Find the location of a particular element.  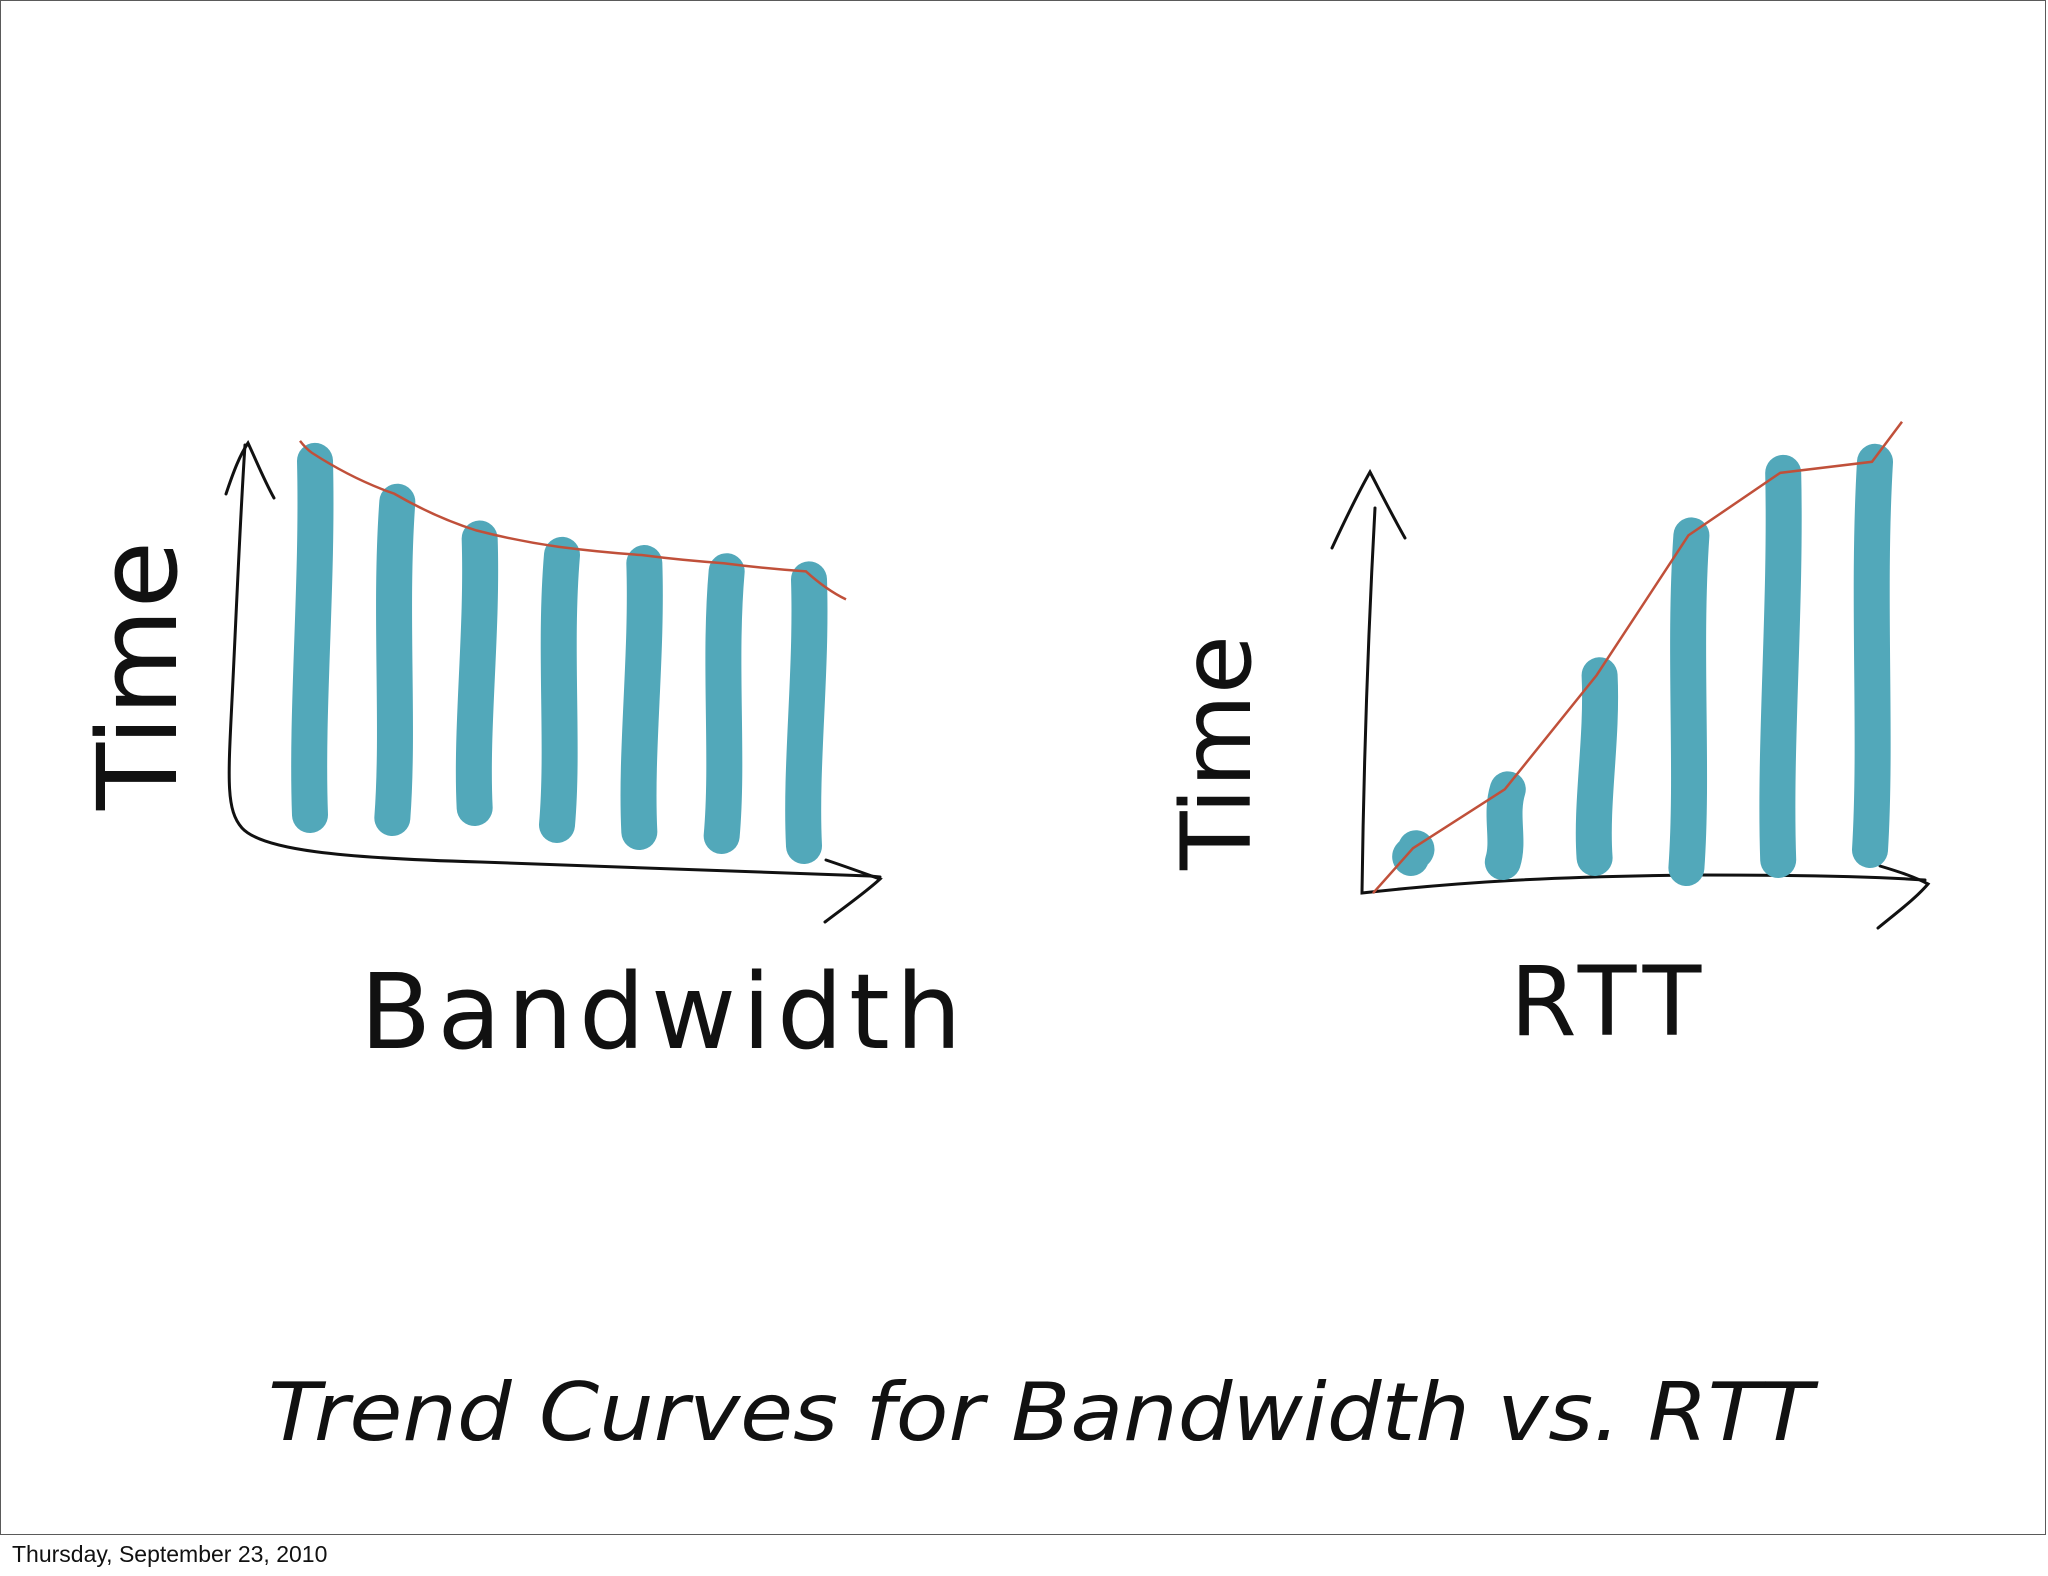

rtt-bars is located at coordinates (1642, 664).